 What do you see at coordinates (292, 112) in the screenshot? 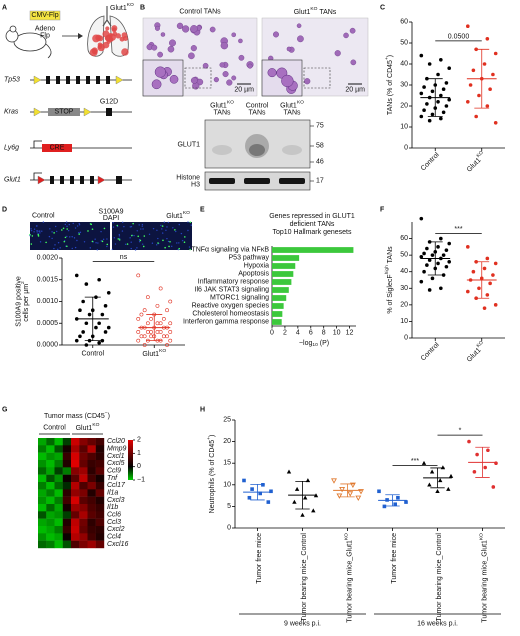
I see `text-line: TANs` at bounding box center [292, 112].